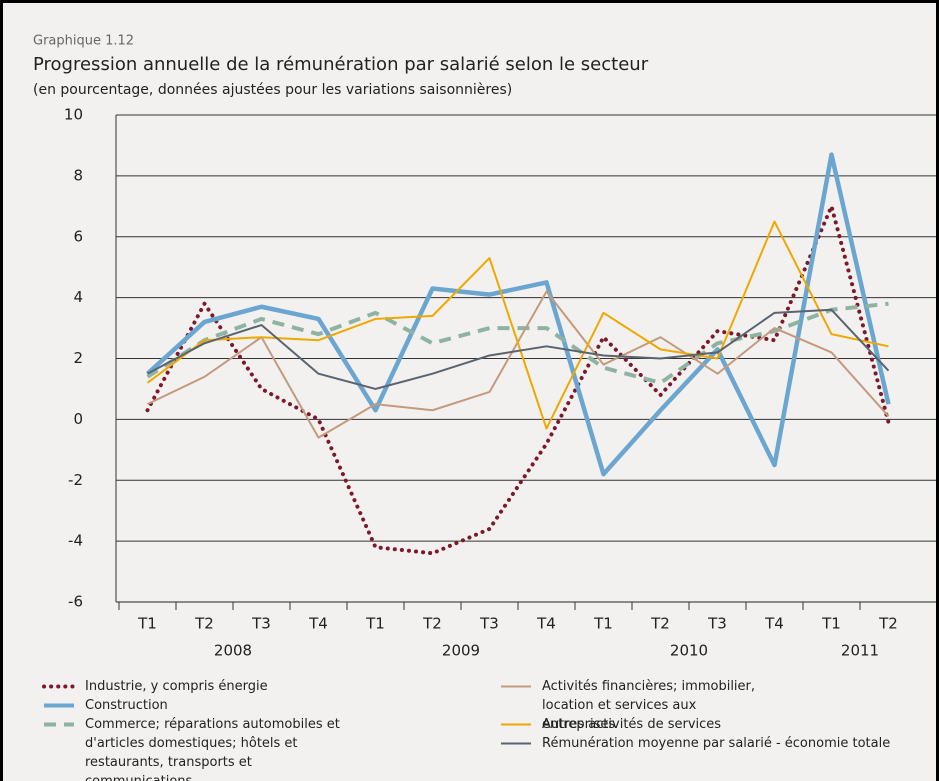 This screenshot has width=939, height=781. Describe the element at coordinates (689, 651) in the screenshot. I see `x-group-label: 2010` at that location.